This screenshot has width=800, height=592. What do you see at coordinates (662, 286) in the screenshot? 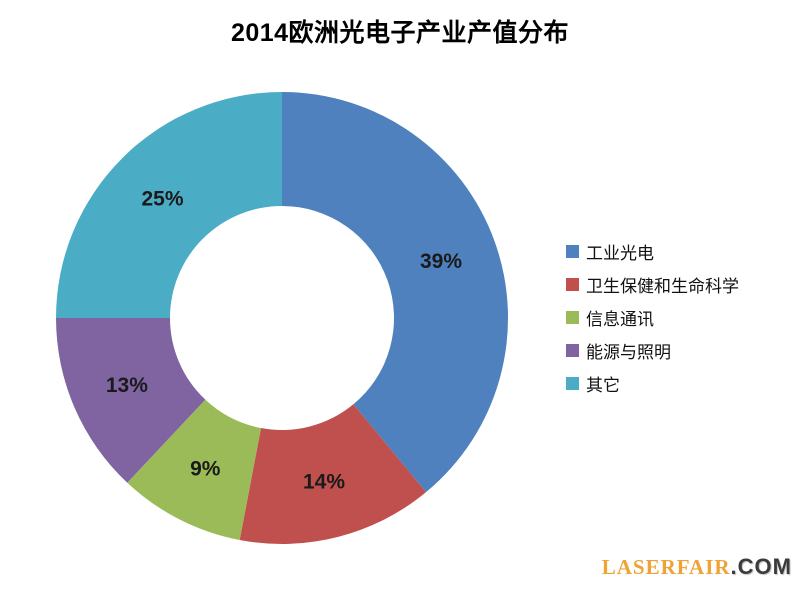
I see `legend-label: 卫生保健和生命科学` at bounding box center [662, 286].